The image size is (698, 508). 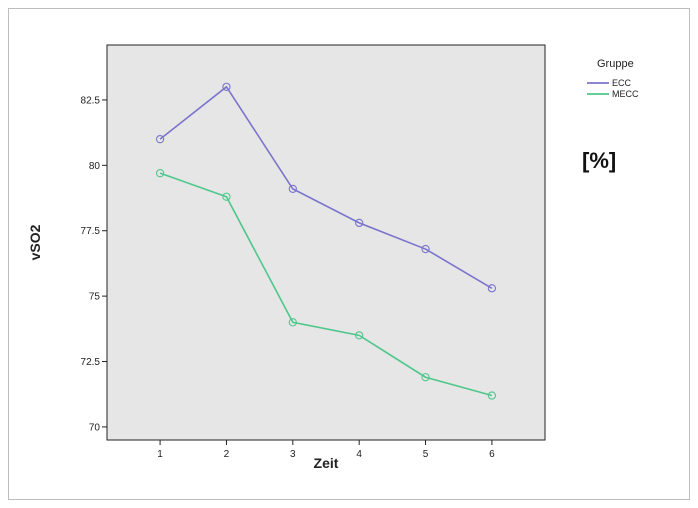 What do you see at coordinates (492, 454) in the screenshot?
I see `x-tick-label: 6` at bounding box center [492, 454].